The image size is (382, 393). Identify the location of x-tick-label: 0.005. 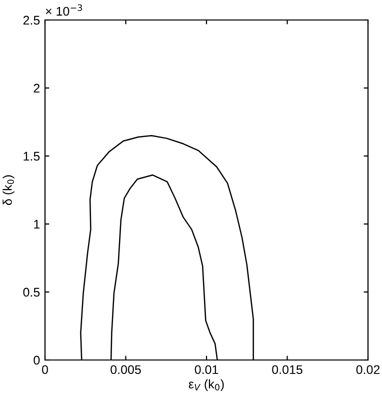
(125, 369).